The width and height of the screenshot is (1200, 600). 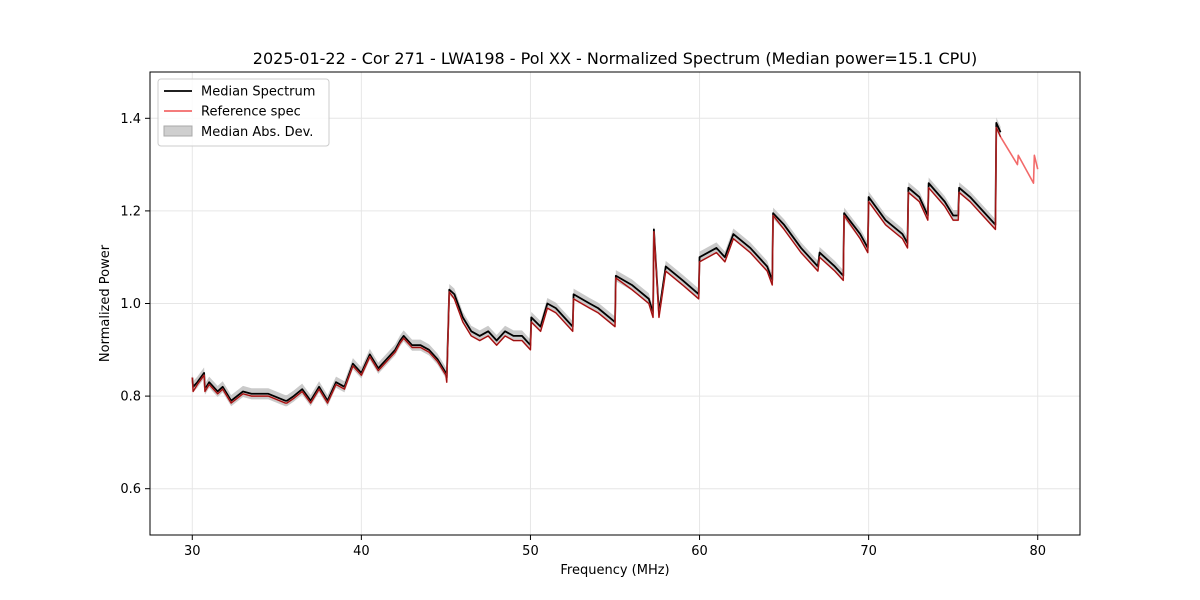 What do you see at coordinates (130, 211) in the screenshot?
I see `y-tick-label: 1.2` at bounding box center [130, 211].